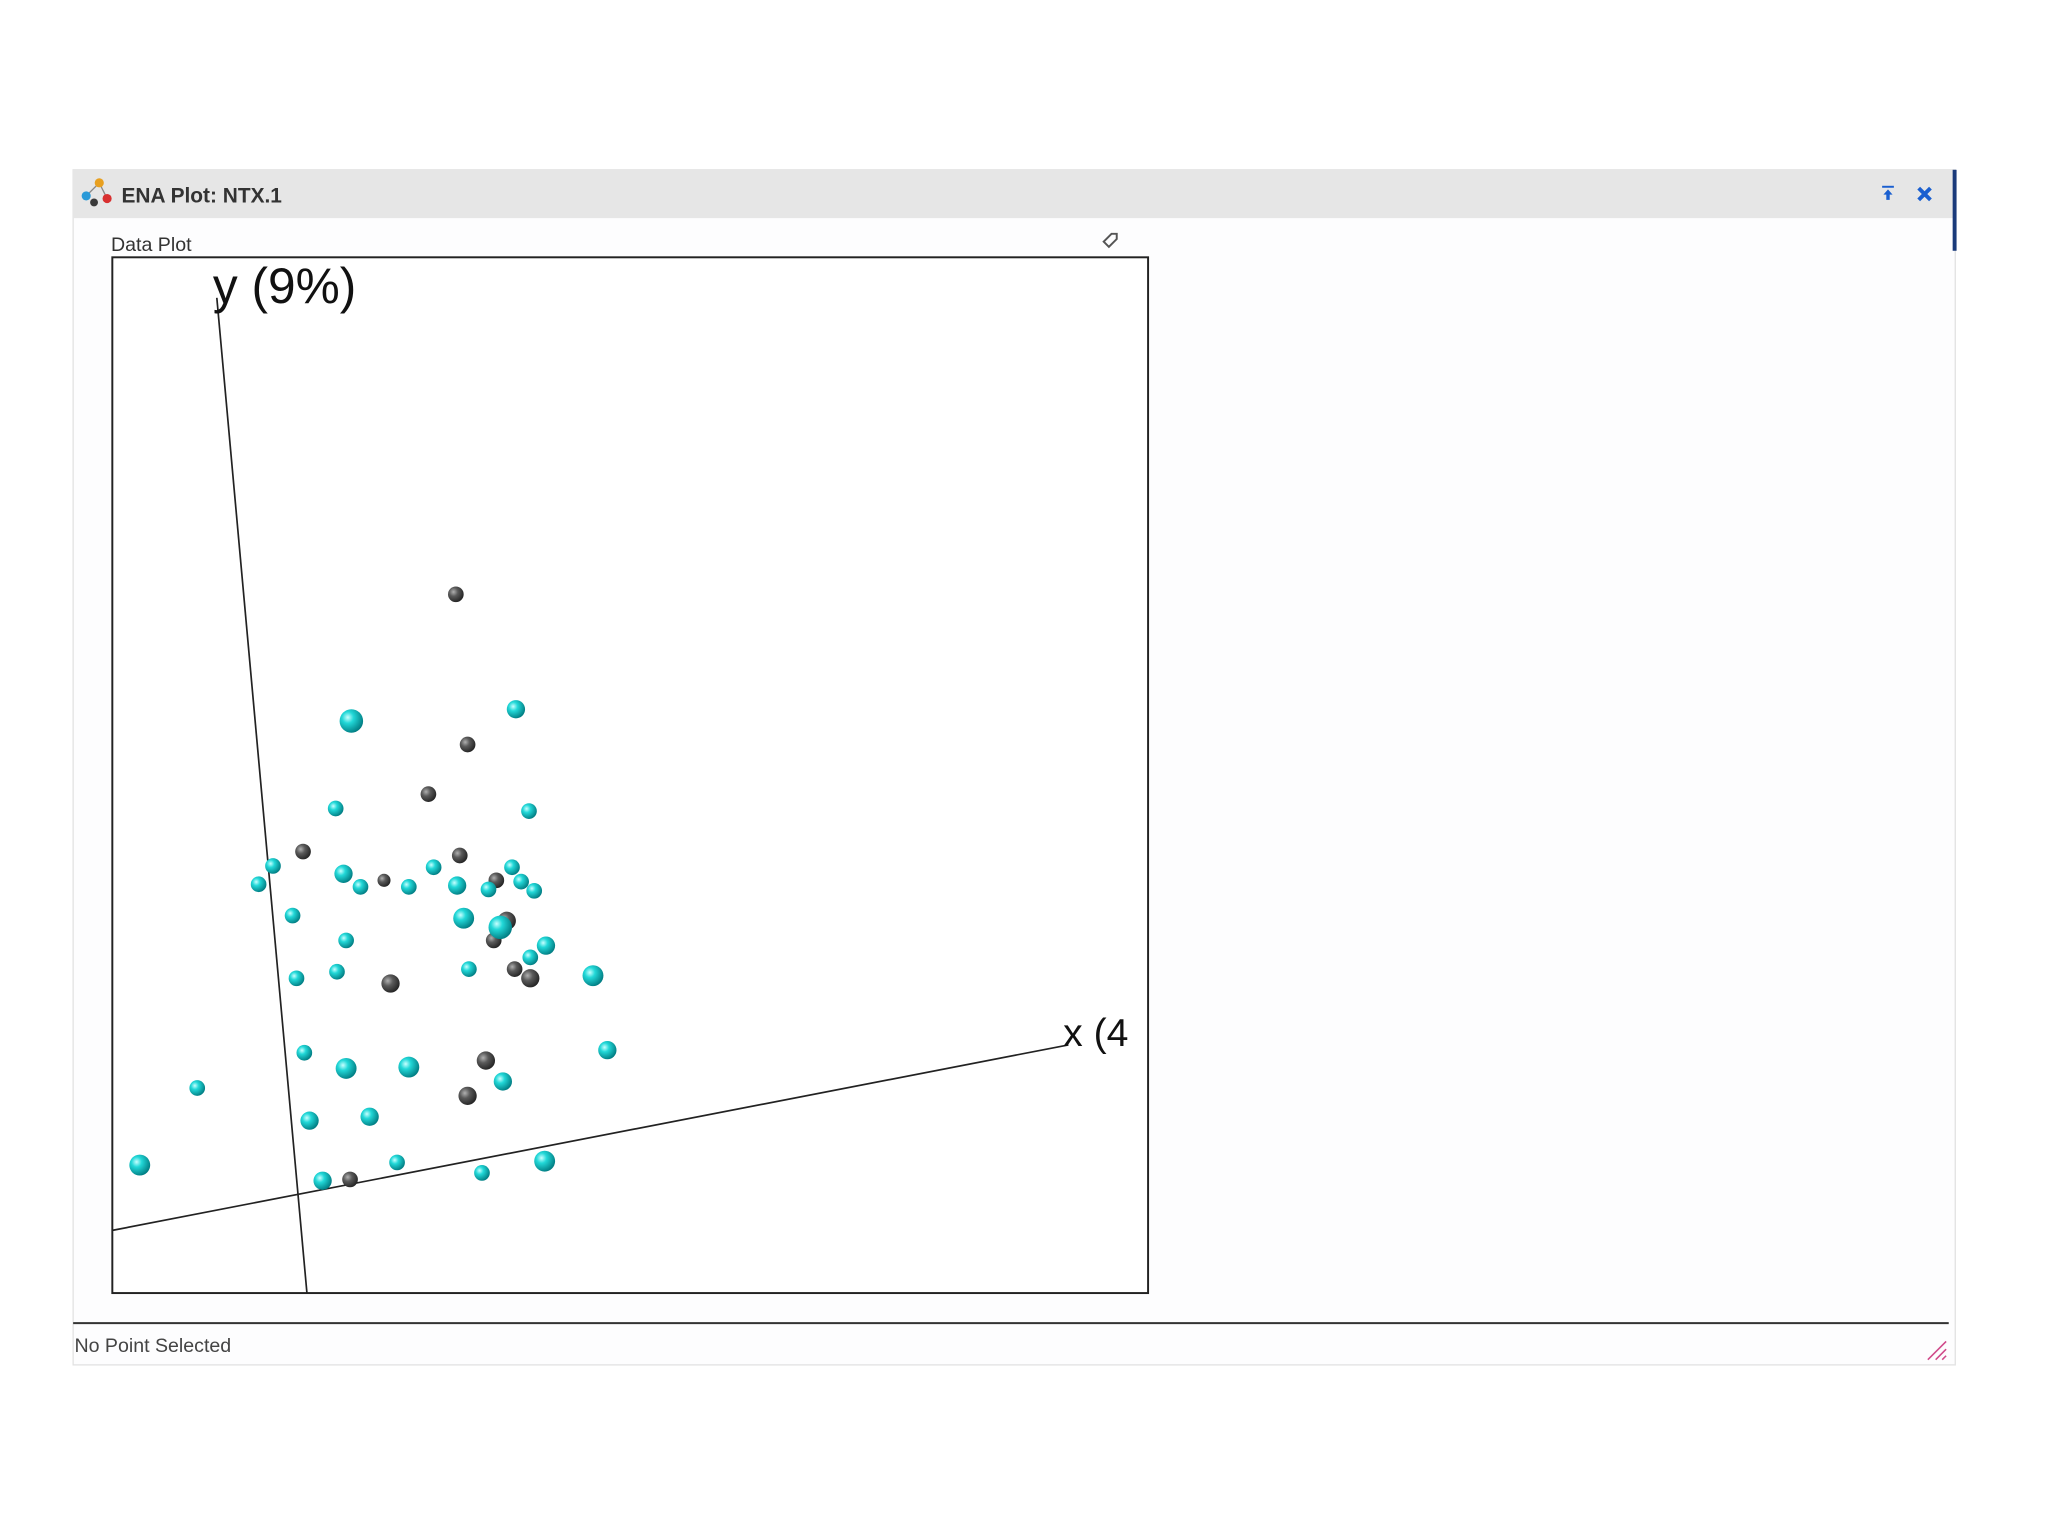  What do you see at coordinates (1924, 194) in the screenshot?
I see `close-button` at bounding box center [1924, 194].